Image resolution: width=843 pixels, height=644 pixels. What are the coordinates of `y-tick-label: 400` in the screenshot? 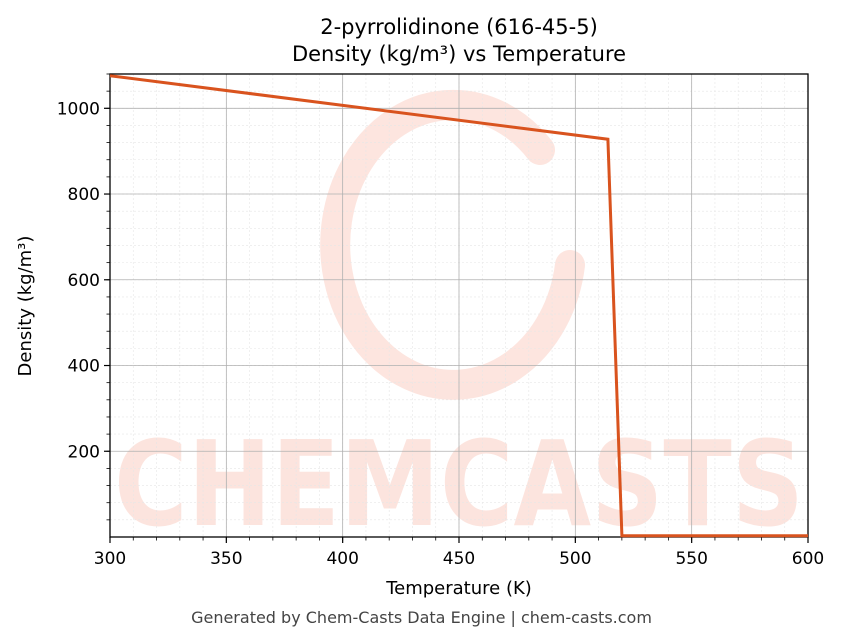 It's located at (84, 367).